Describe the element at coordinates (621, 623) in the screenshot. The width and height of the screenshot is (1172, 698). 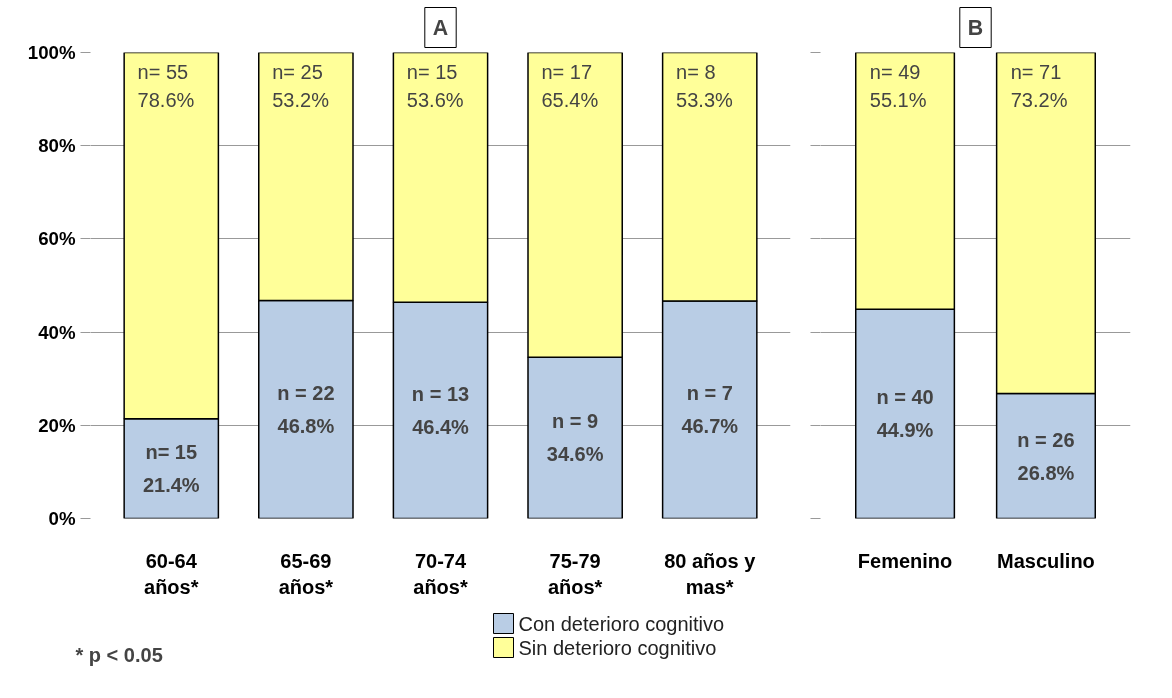
I see `legend-label: Con deterioro cognitivo` at that location.